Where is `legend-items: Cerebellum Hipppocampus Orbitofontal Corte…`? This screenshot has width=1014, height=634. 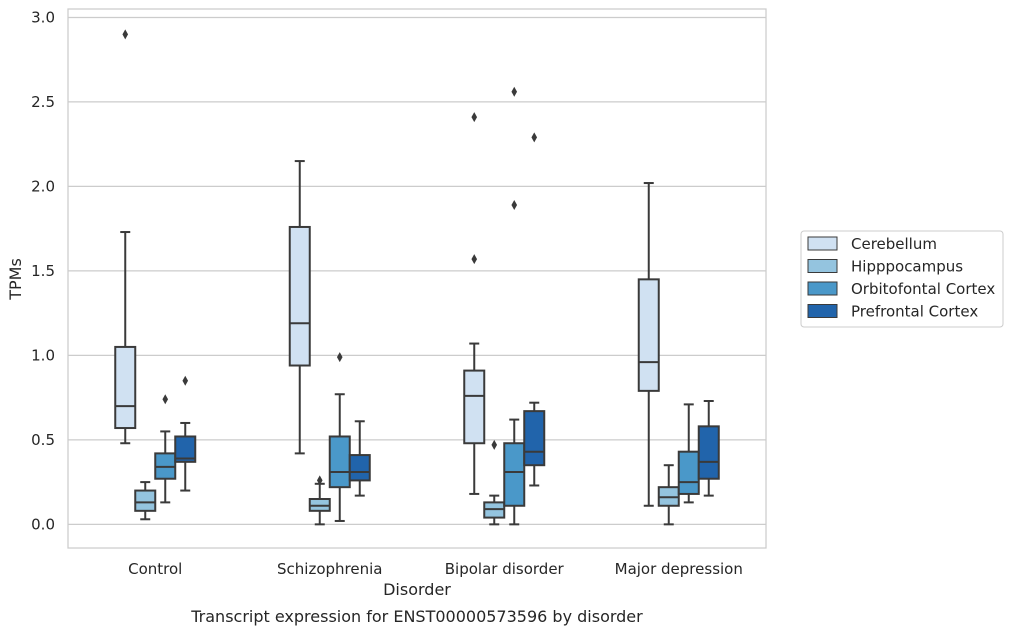 legend-items: Cerebellum Hipppocampus Orbitofontal Corte… is located at coordinates (901, 278).